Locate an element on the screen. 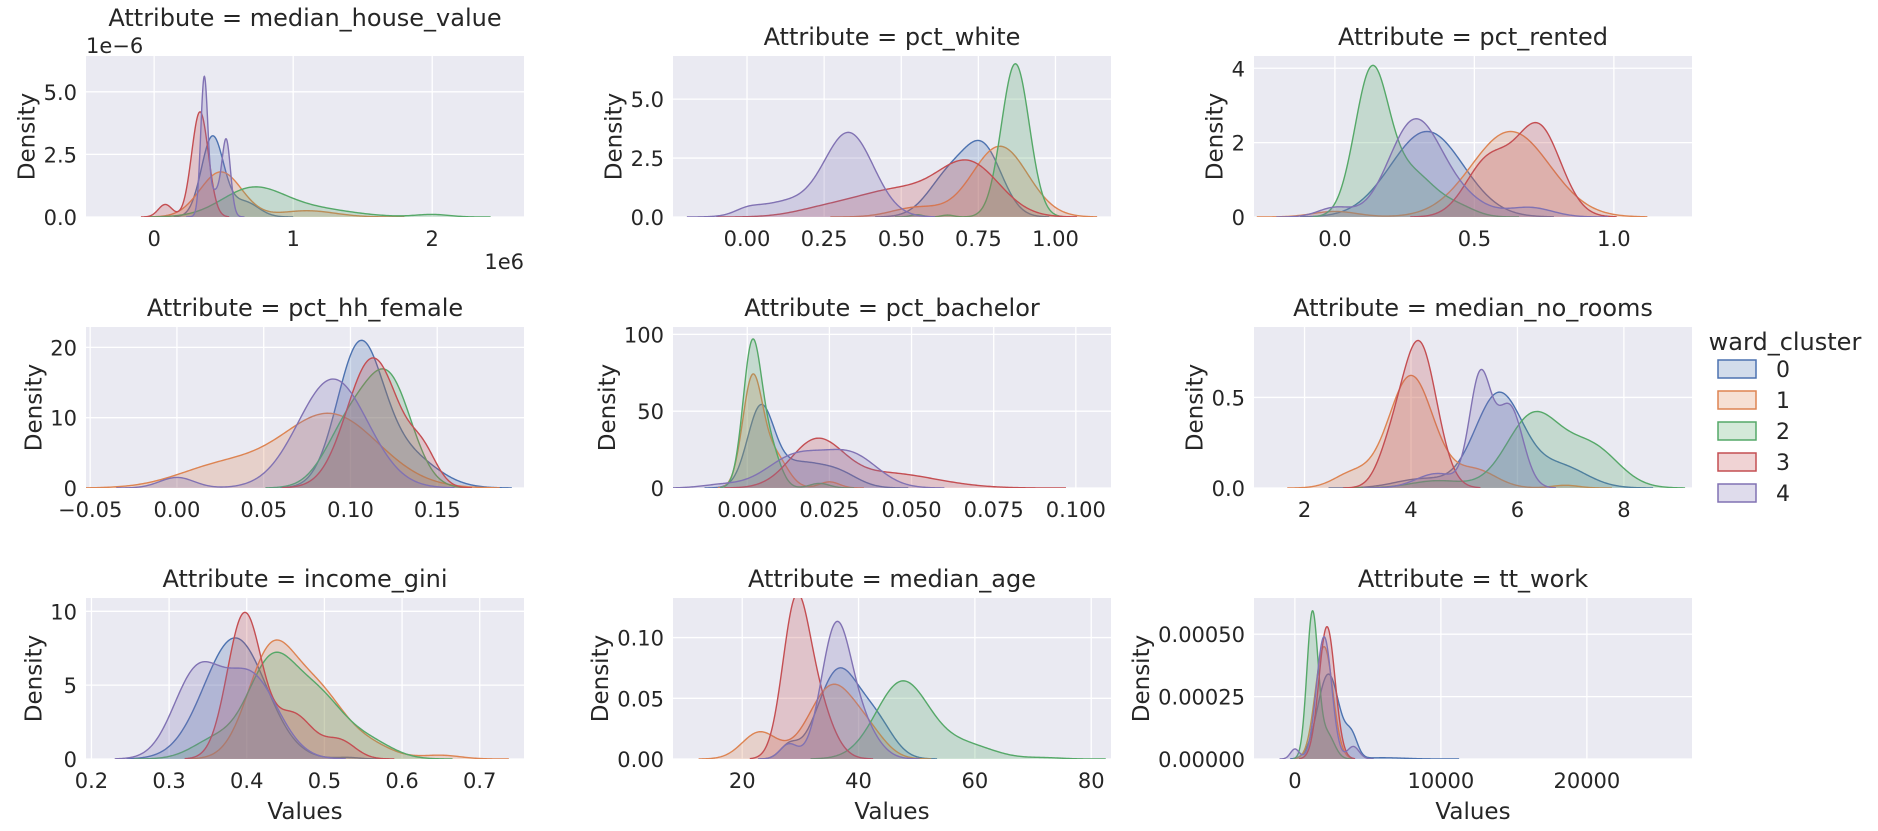  x-tick-label: 20 is located at coordinates (742, 781).